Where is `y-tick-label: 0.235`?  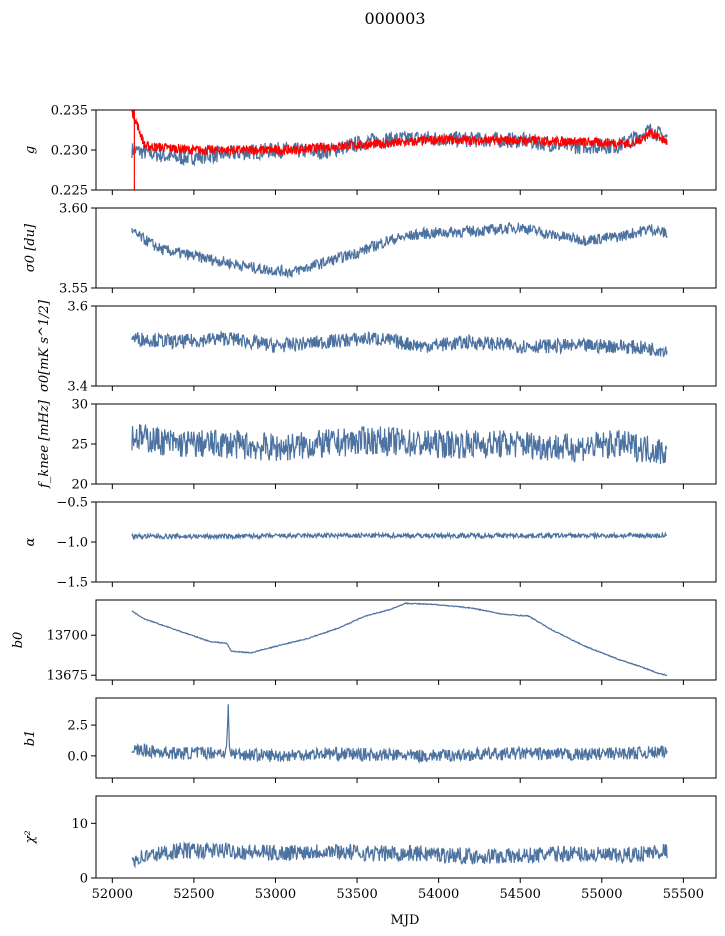
y-tick-label: 0.235 is located at coordinates (69, 111).